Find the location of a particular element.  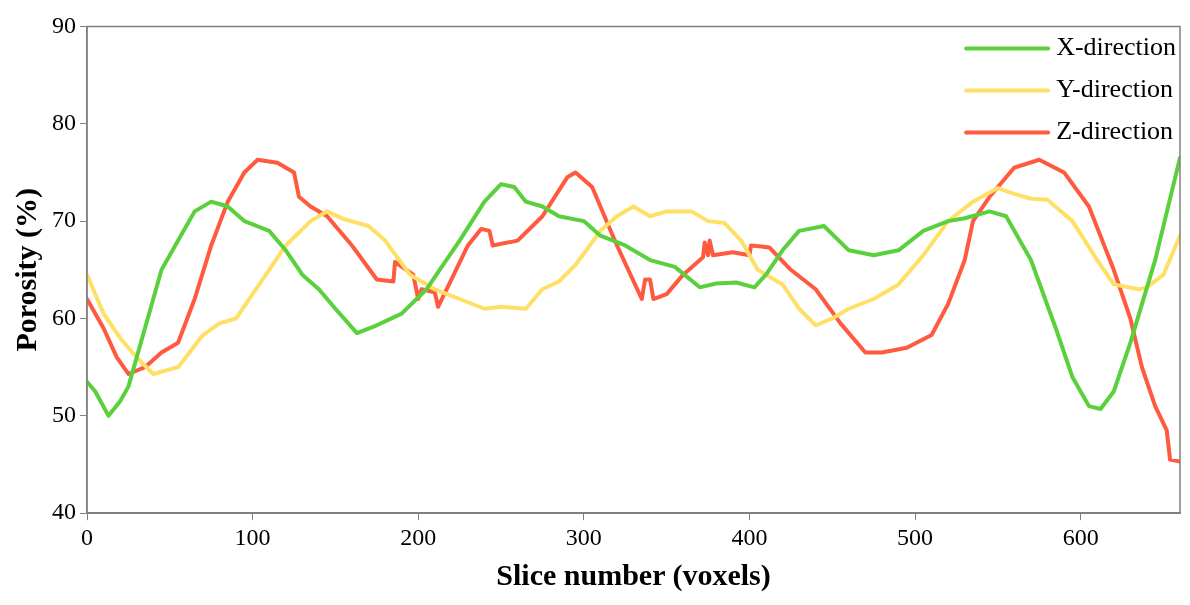

x-tick-label: 500 is located at coordinates (915, 536).